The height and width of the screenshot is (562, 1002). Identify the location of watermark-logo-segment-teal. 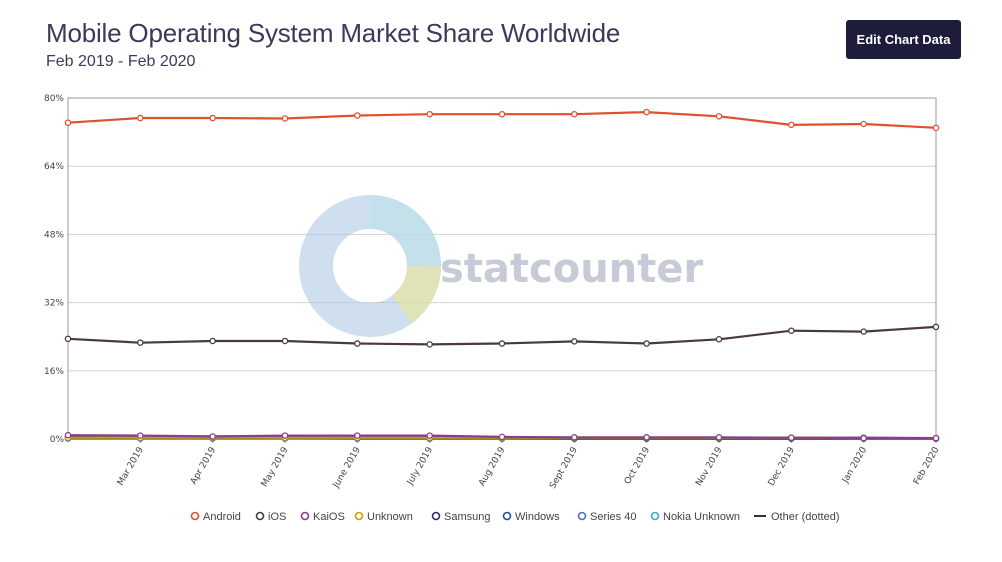
(405, 231).